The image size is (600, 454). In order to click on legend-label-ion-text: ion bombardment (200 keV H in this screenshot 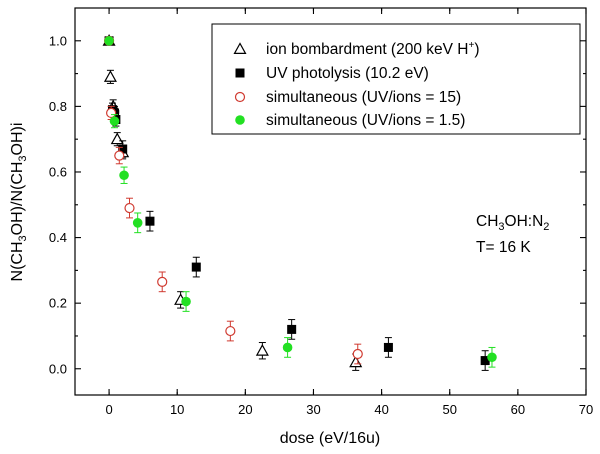, I will do `click(367, 49)`.